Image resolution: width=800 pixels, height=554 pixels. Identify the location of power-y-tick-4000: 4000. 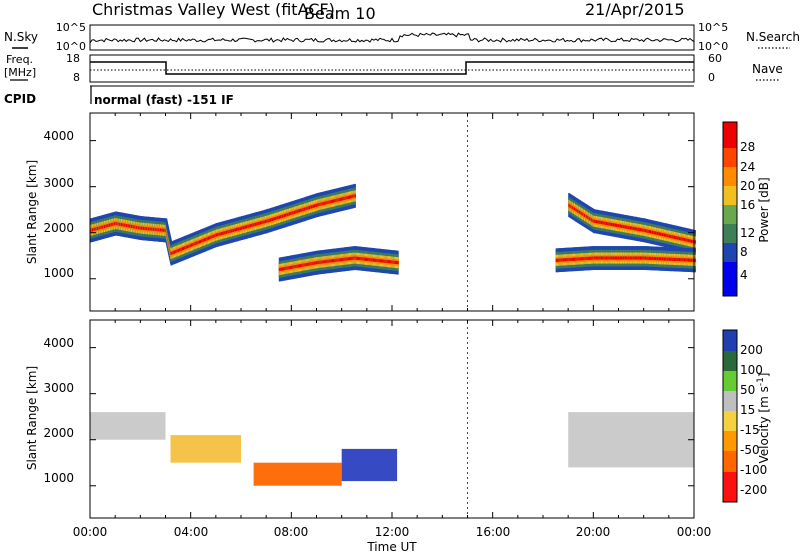
(58, 136).